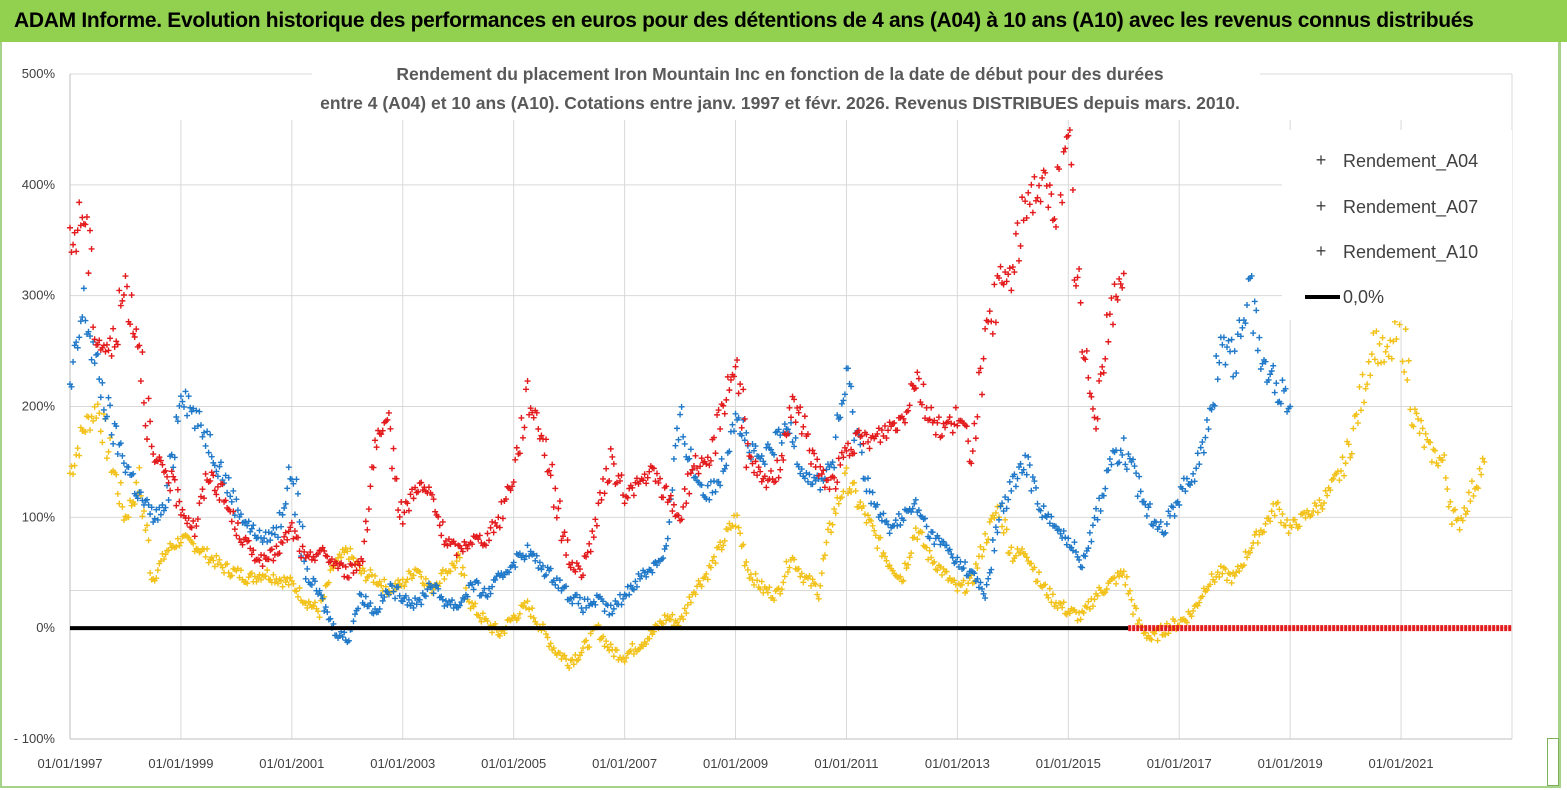 The height and width of the screenshot is (790, 1567). What do you see at coordinates (846, 763) in the screenshot?
I see `x-tick-label: 01/01/2011` at bounding box center [846, 763].